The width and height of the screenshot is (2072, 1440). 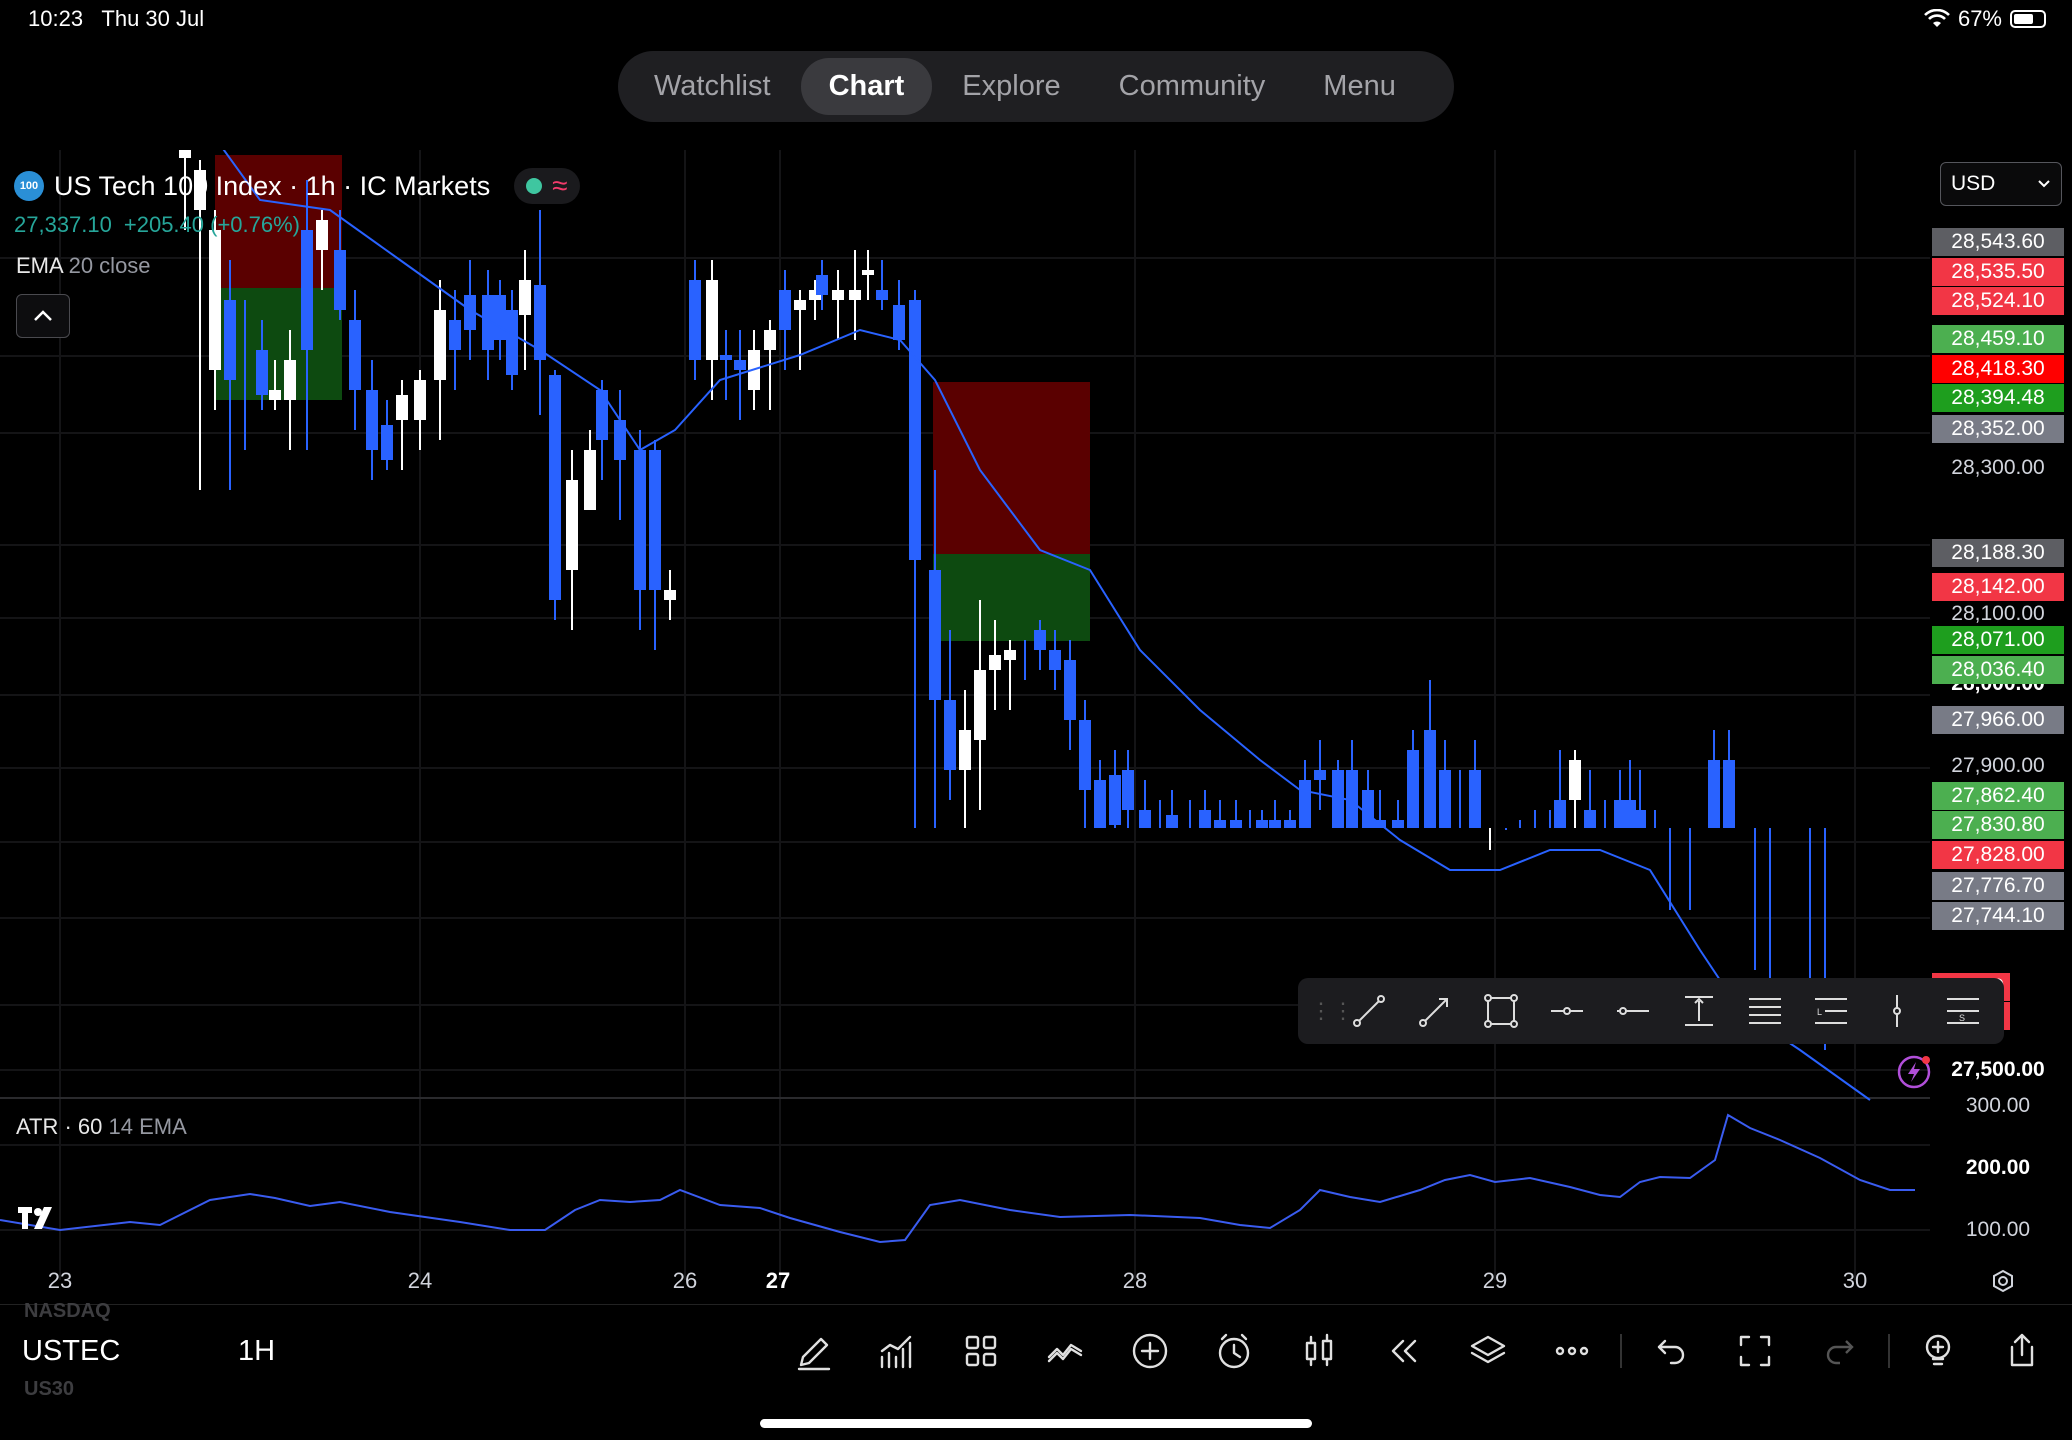 What do you see at coordinates (1319, 1351) in the screenshot?
I see `chart-type-button` at bounding box center [1319, 1351].